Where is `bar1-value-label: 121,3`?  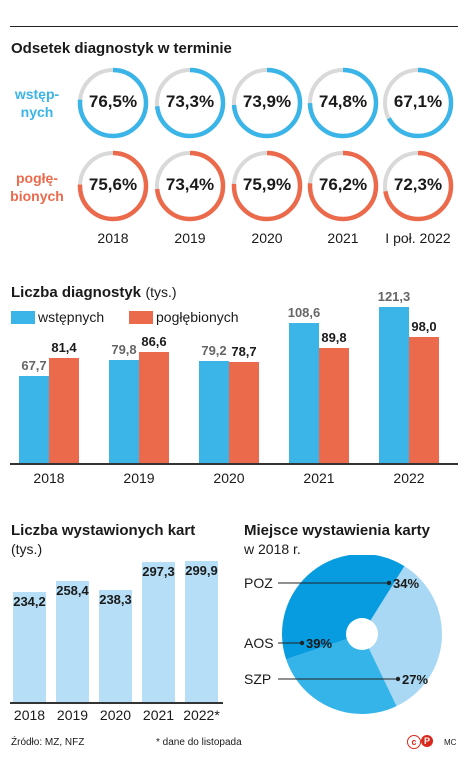
bar1-value-label: 121,3 is located at coordinates (394, 296).